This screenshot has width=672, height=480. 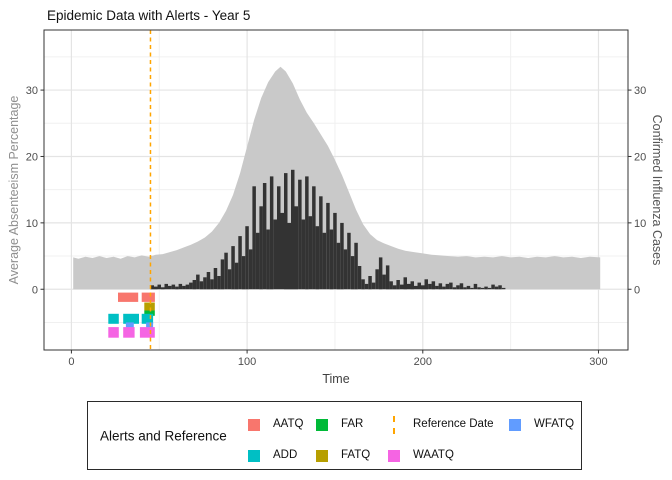 I want to click on legend-entry-label: ADD, so click(x=285, y=455).